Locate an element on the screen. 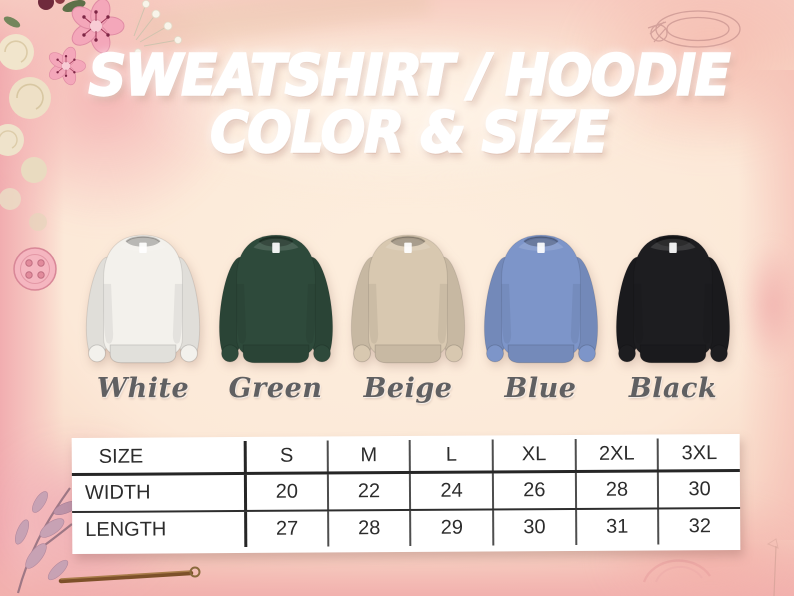 The width and height of the screenshot is (794, 596). row-label: LENGTH is located at coordinates (126, 529).